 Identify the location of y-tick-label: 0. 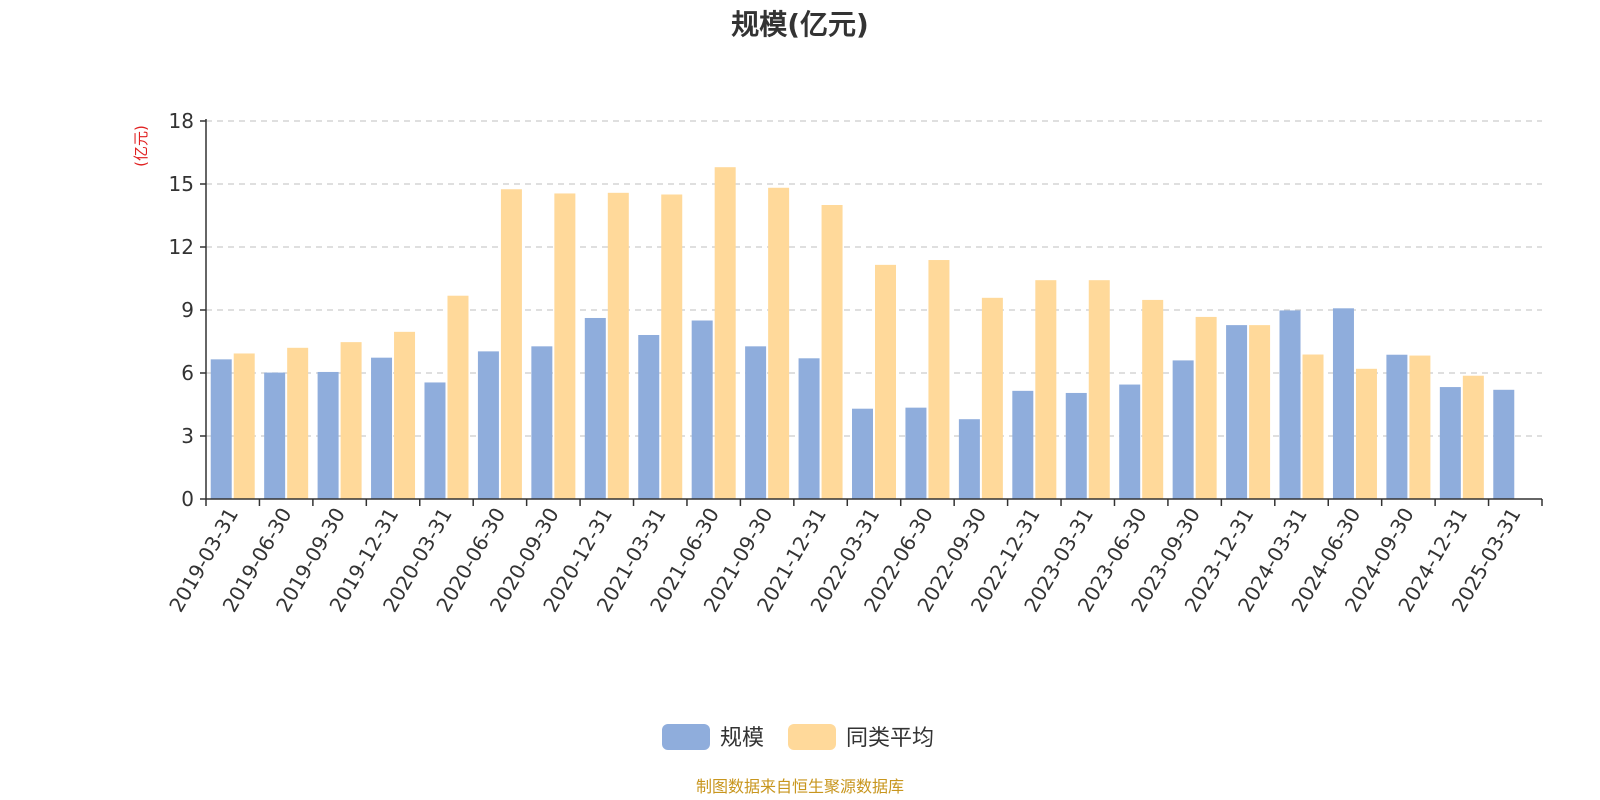
(187, 499).